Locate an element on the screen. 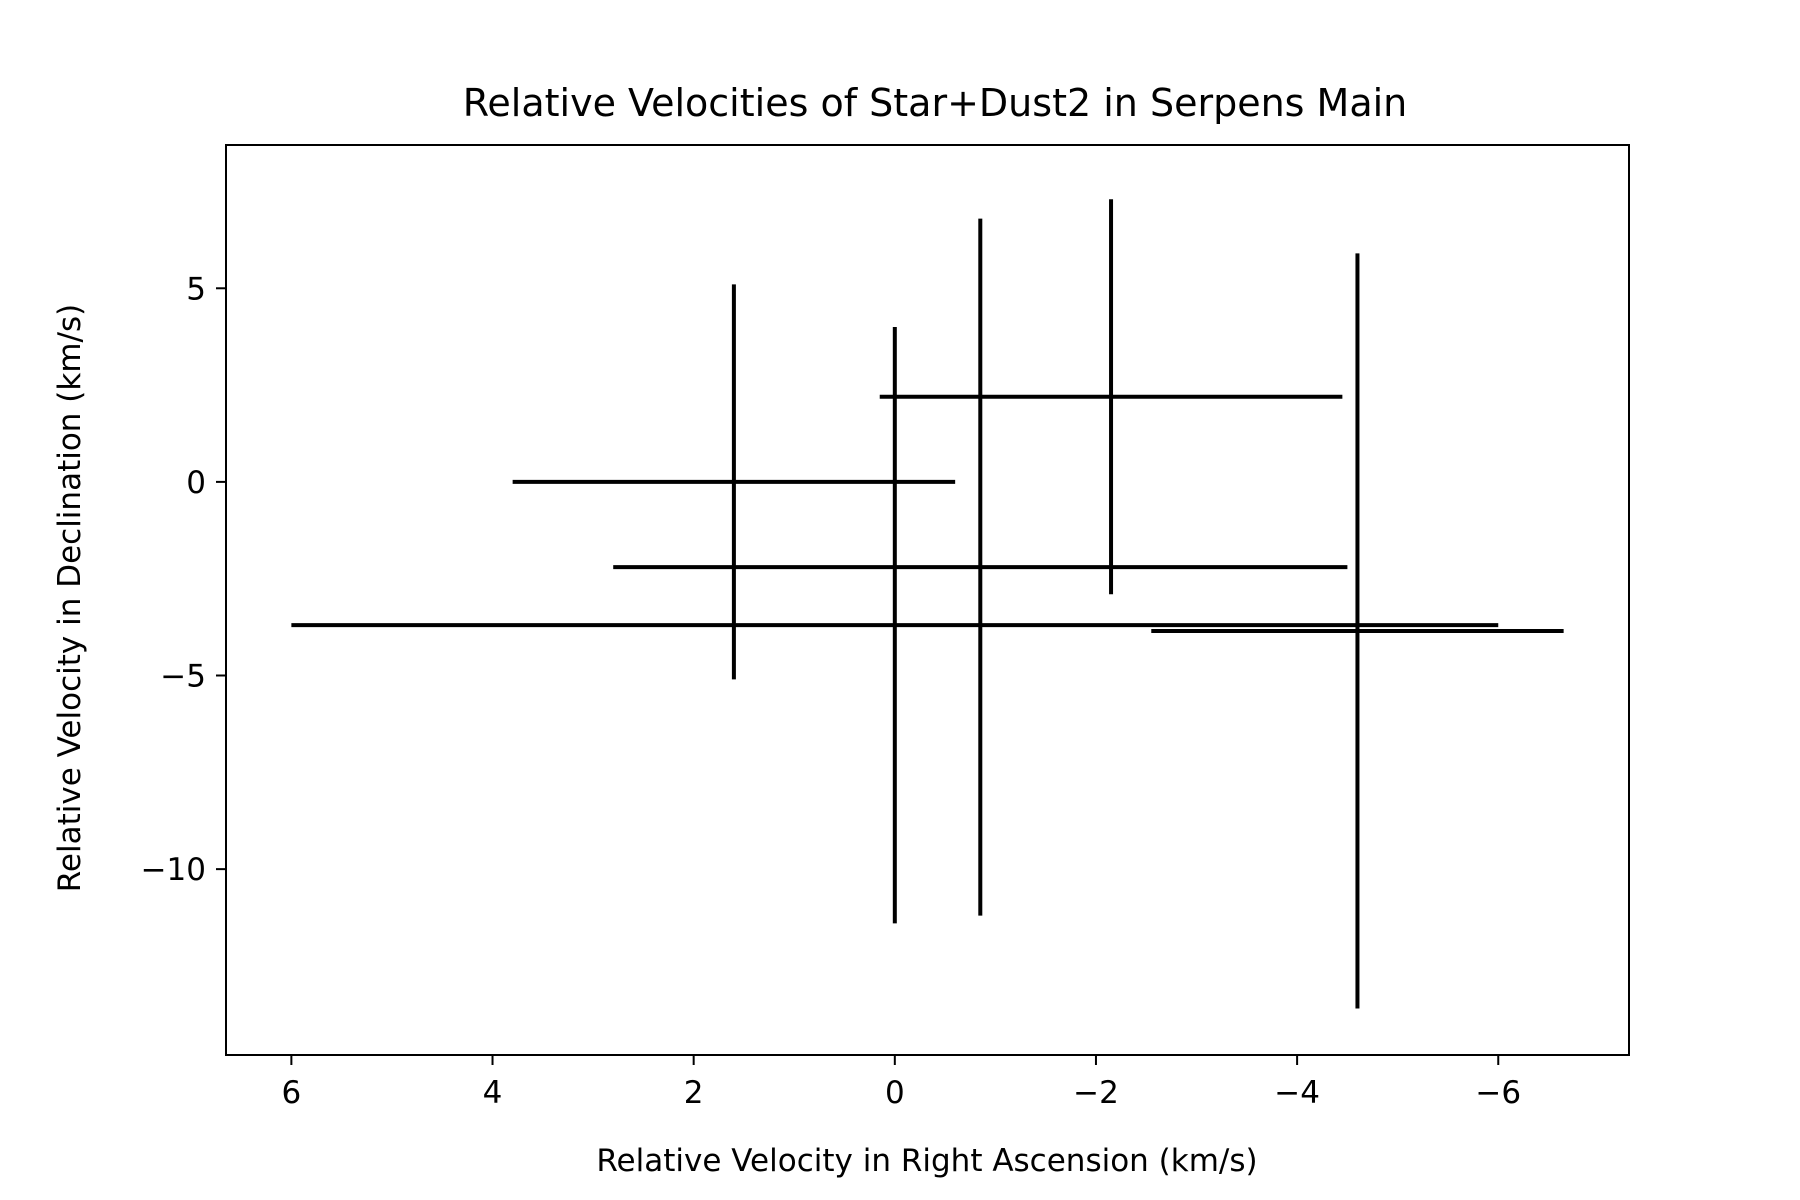 The image size is (1800, 1200). y-tick-label: −10 is located at coordinates (173, 870).